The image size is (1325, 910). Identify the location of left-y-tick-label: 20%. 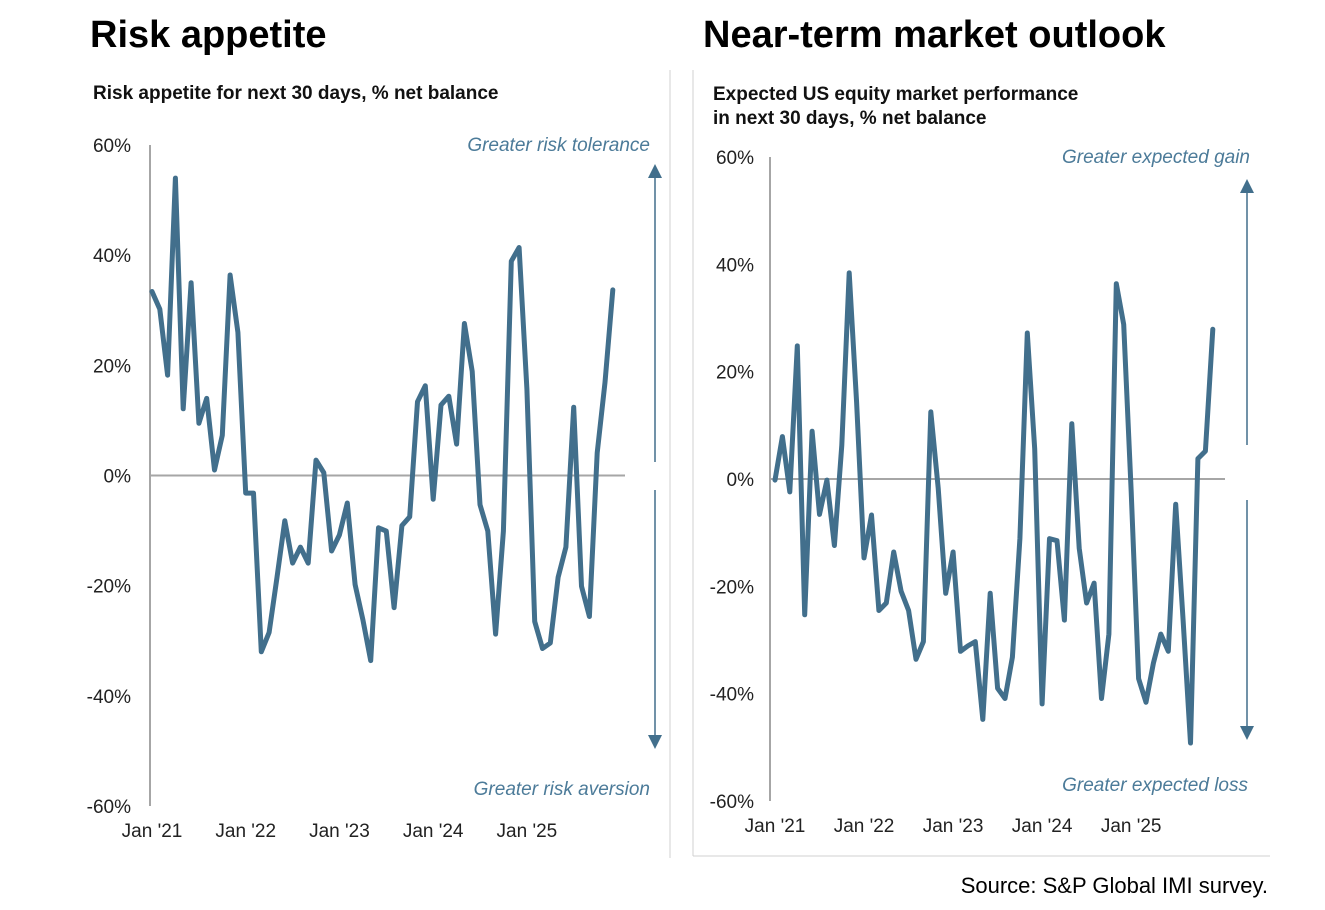
(112, 366).